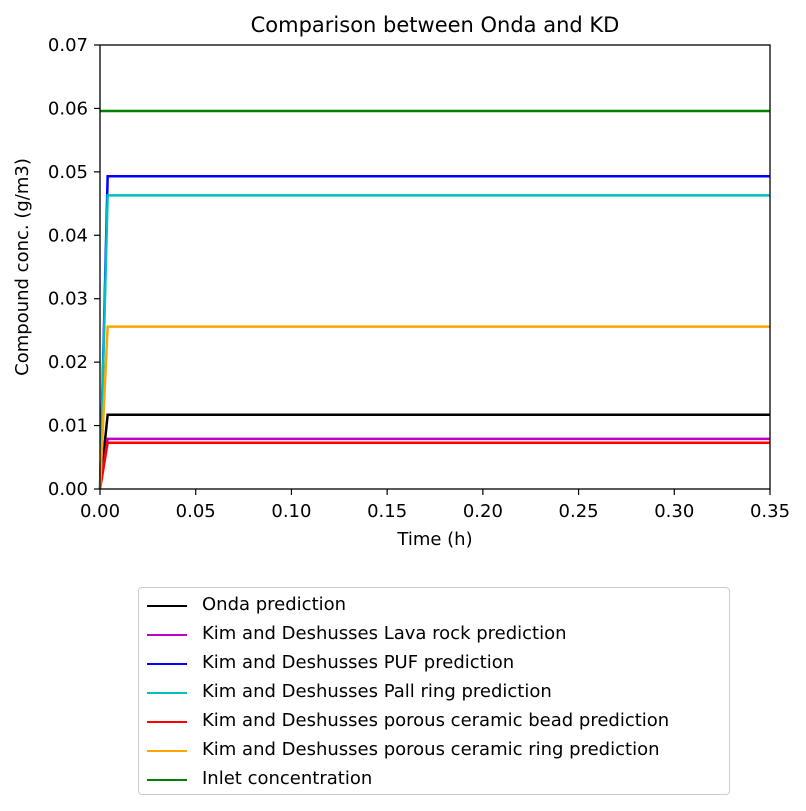  I want to click on legend-label: Kim and Deshusses Lava rock prediction, so click(384, 633).